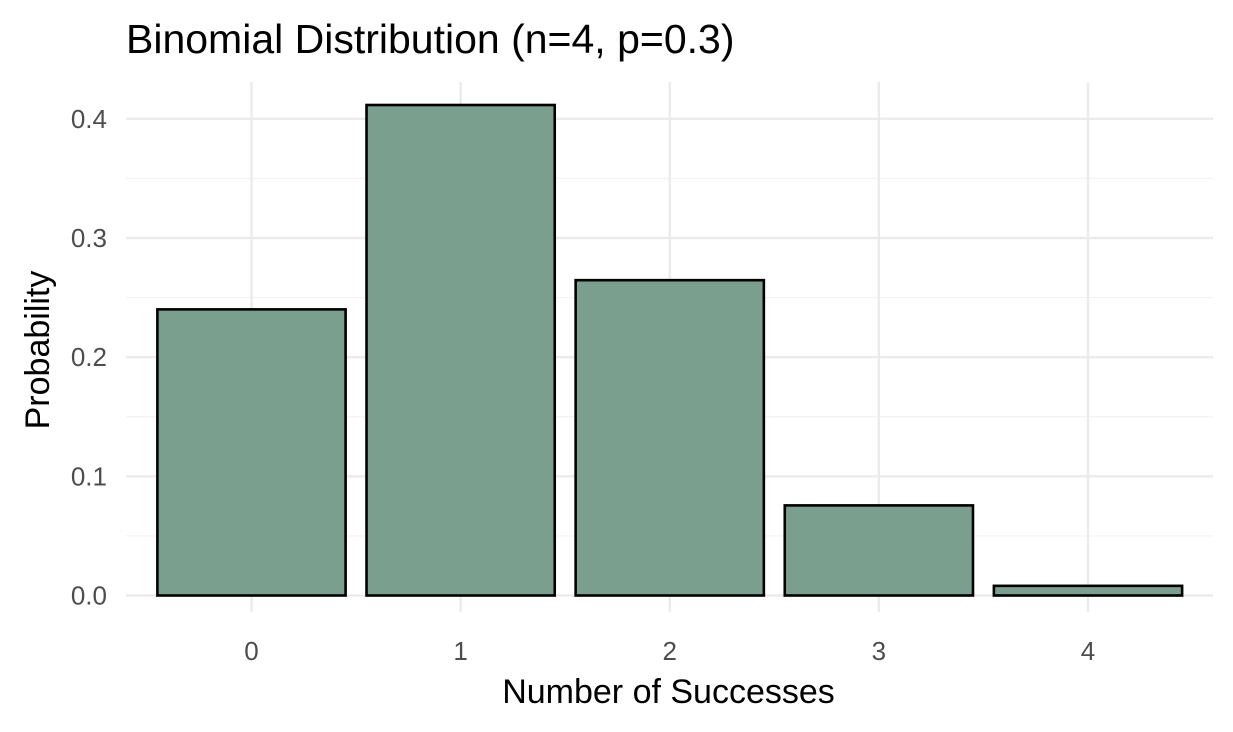  Describe the element at coordinates (89, 596) in the screenshot. I see `y-tick-label: 0.0` at that location.